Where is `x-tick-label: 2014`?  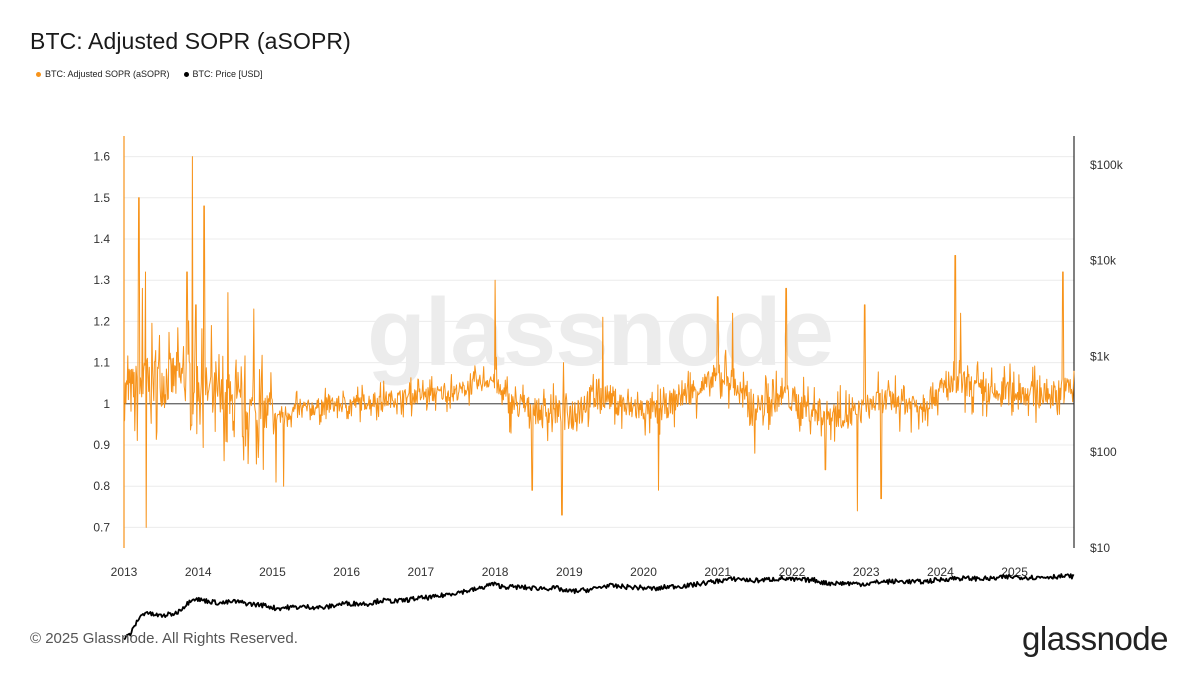 x-tick-label: 2014 is located at coordinates (198, 572).